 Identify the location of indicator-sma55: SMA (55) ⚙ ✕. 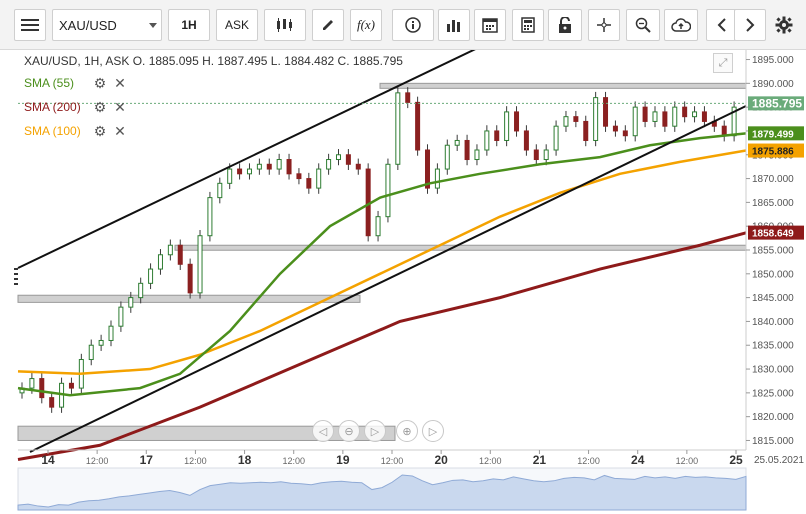
(77, 83).